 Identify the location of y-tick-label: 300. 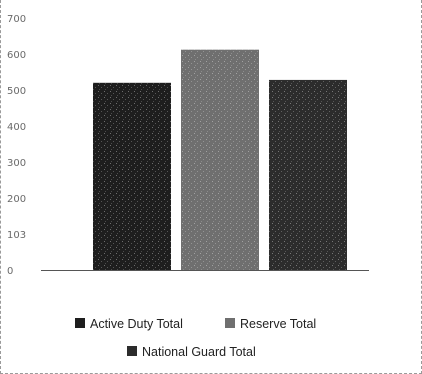
(16, 163).